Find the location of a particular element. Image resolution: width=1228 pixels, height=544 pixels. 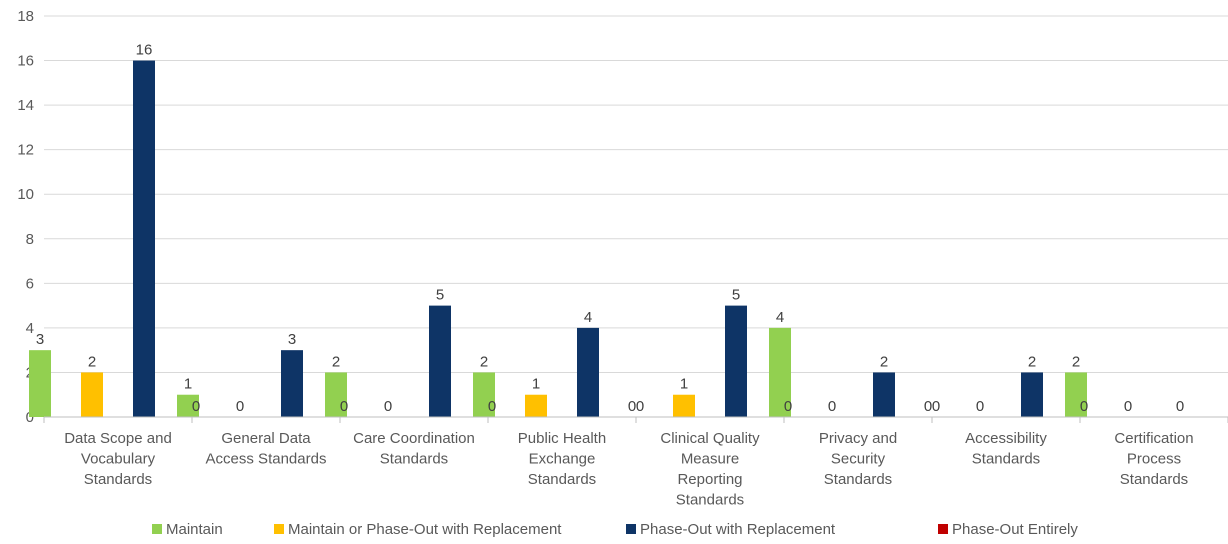

legend-label: Phase-Out Entirely is located at coordinates (1015, 529).